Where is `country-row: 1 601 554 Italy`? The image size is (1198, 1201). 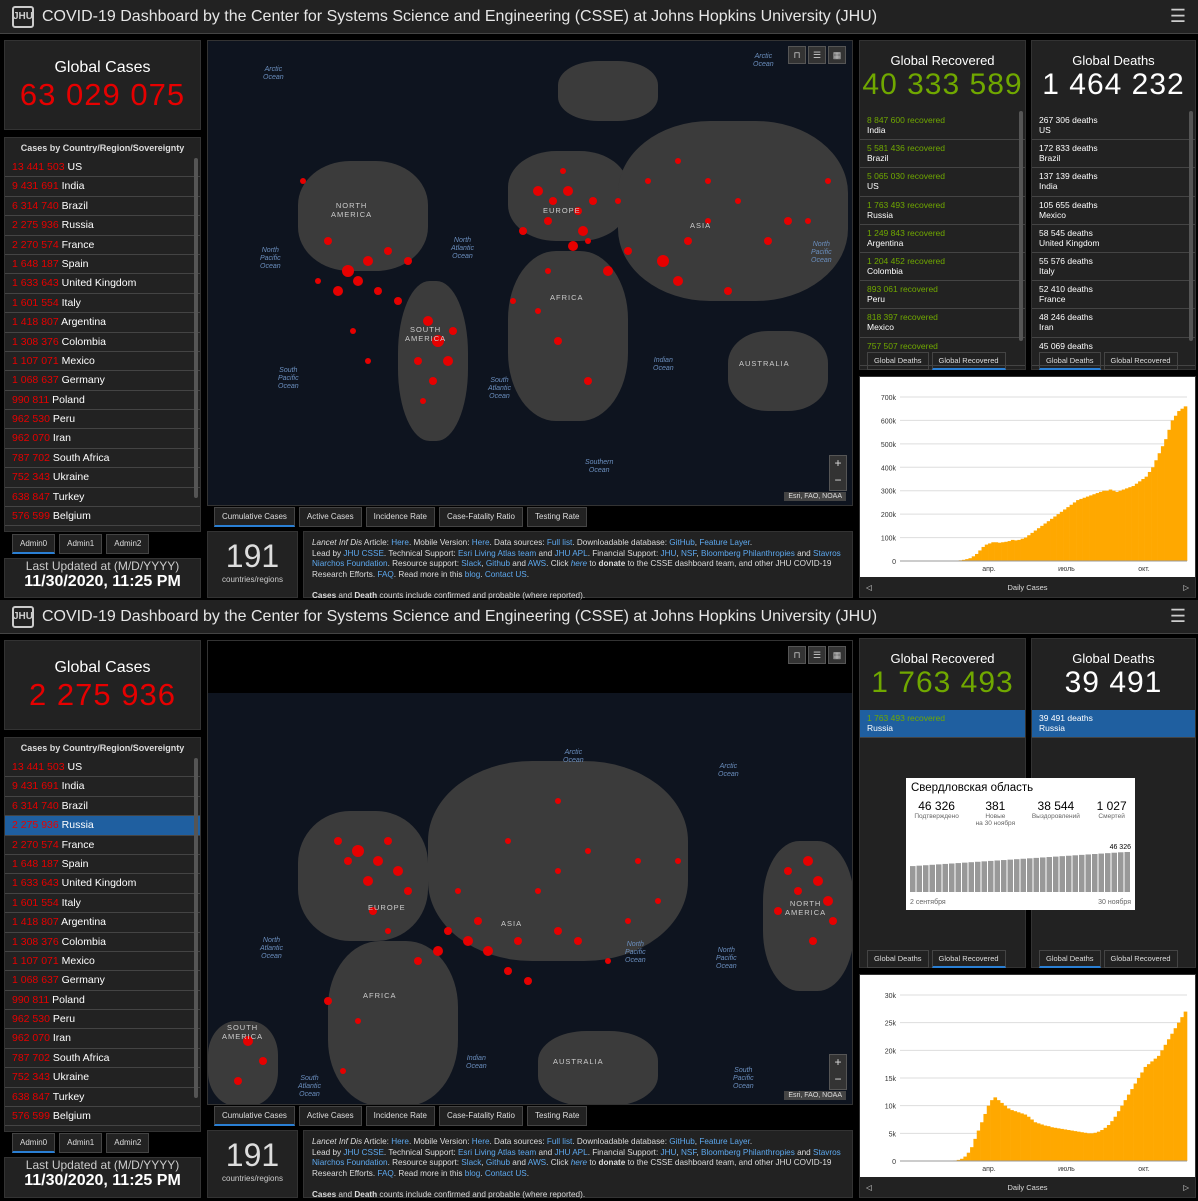 country-row: 1 601 554 Italy is located at coordinates (102, 903).